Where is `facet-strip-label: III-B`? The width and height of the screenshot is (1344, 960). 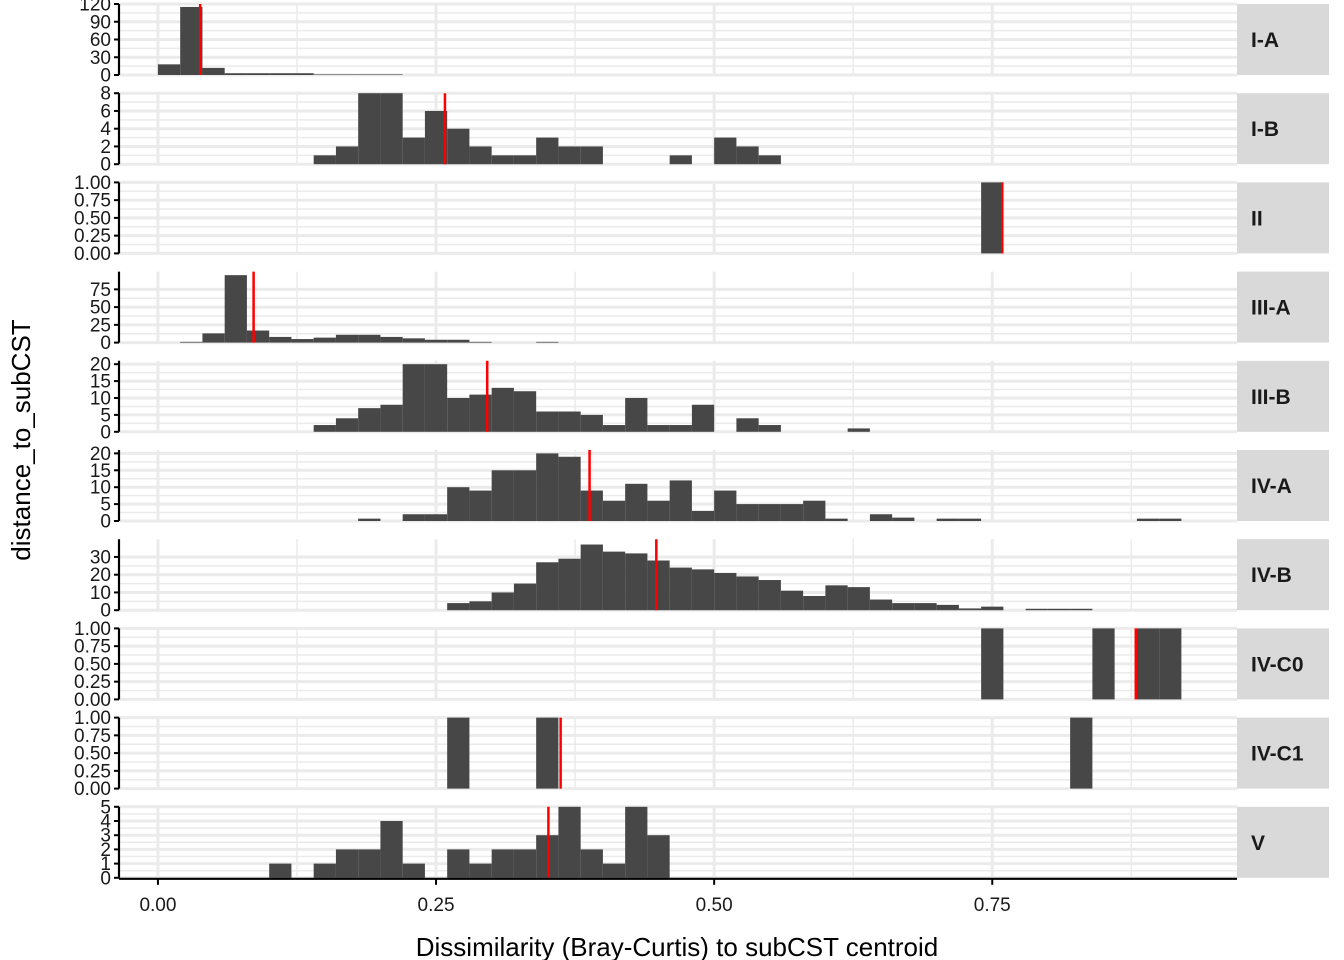 facet-strip-label: III-B is located at coordinates (1271, 397).